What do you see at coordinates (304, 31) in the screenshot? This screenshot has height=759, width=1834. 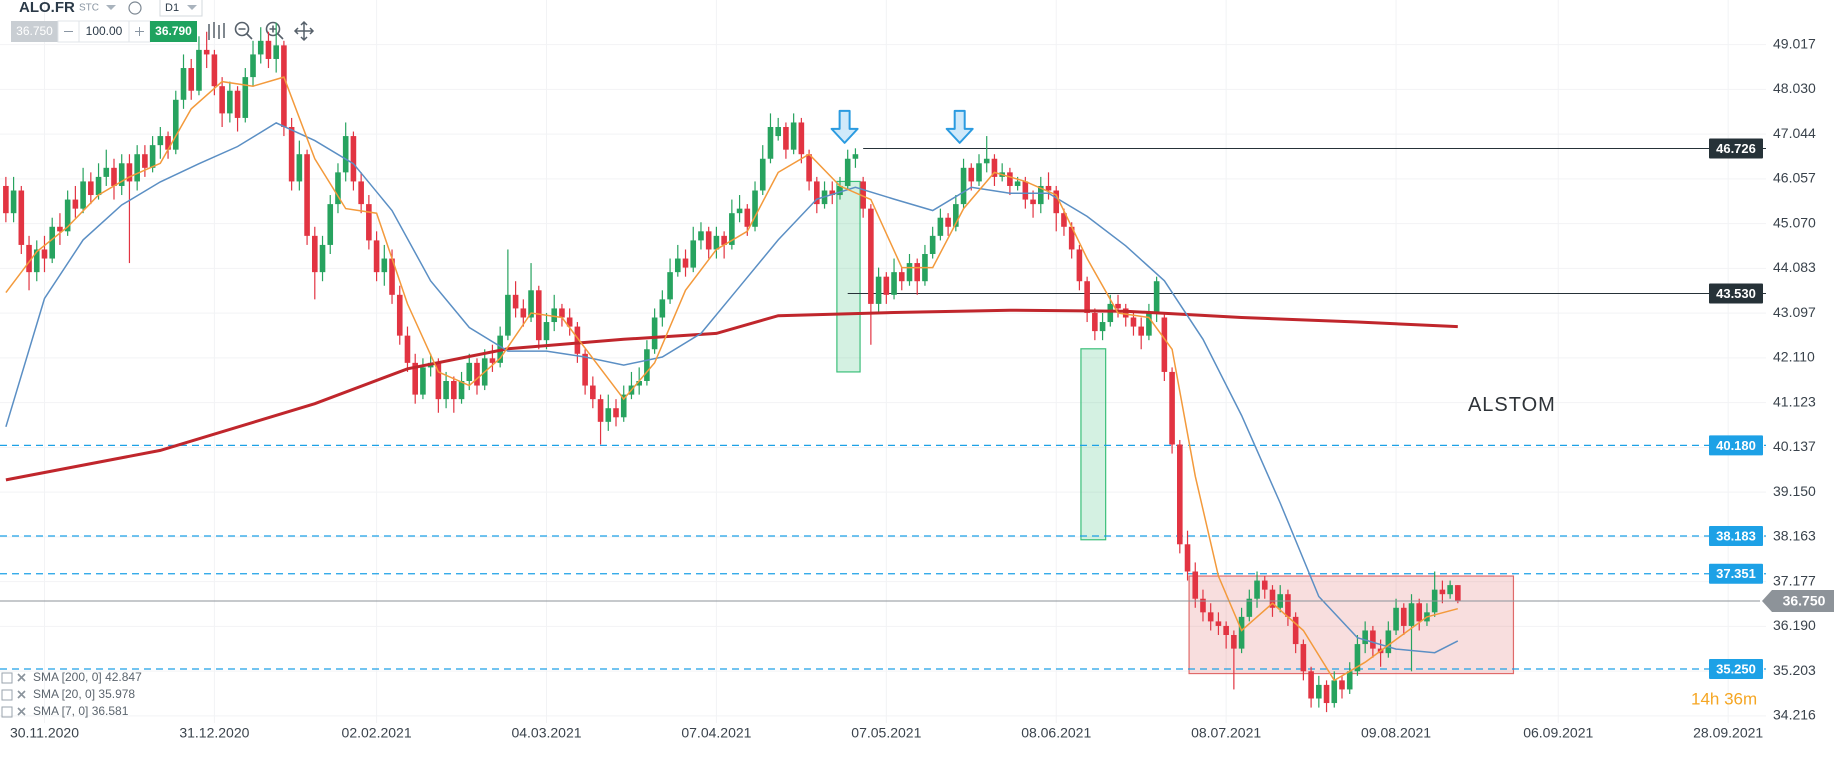 I see `pan-button` at bounding box center [304, 31].